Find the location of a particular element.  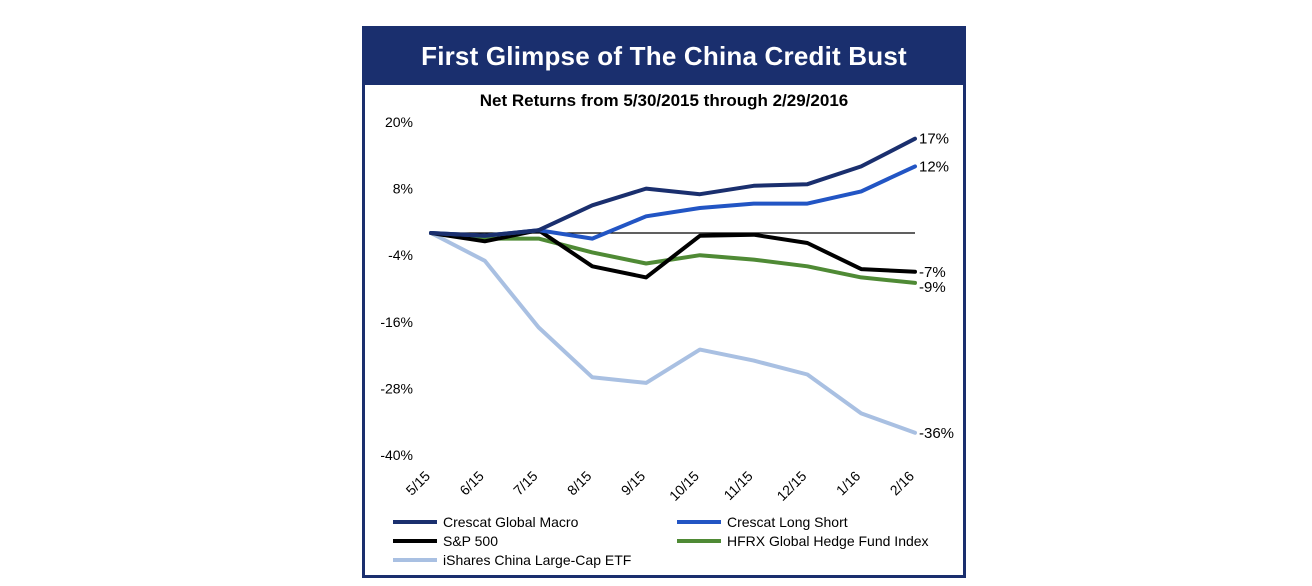

x-tick-label: 5/15 is located at coordinates (418, 483).